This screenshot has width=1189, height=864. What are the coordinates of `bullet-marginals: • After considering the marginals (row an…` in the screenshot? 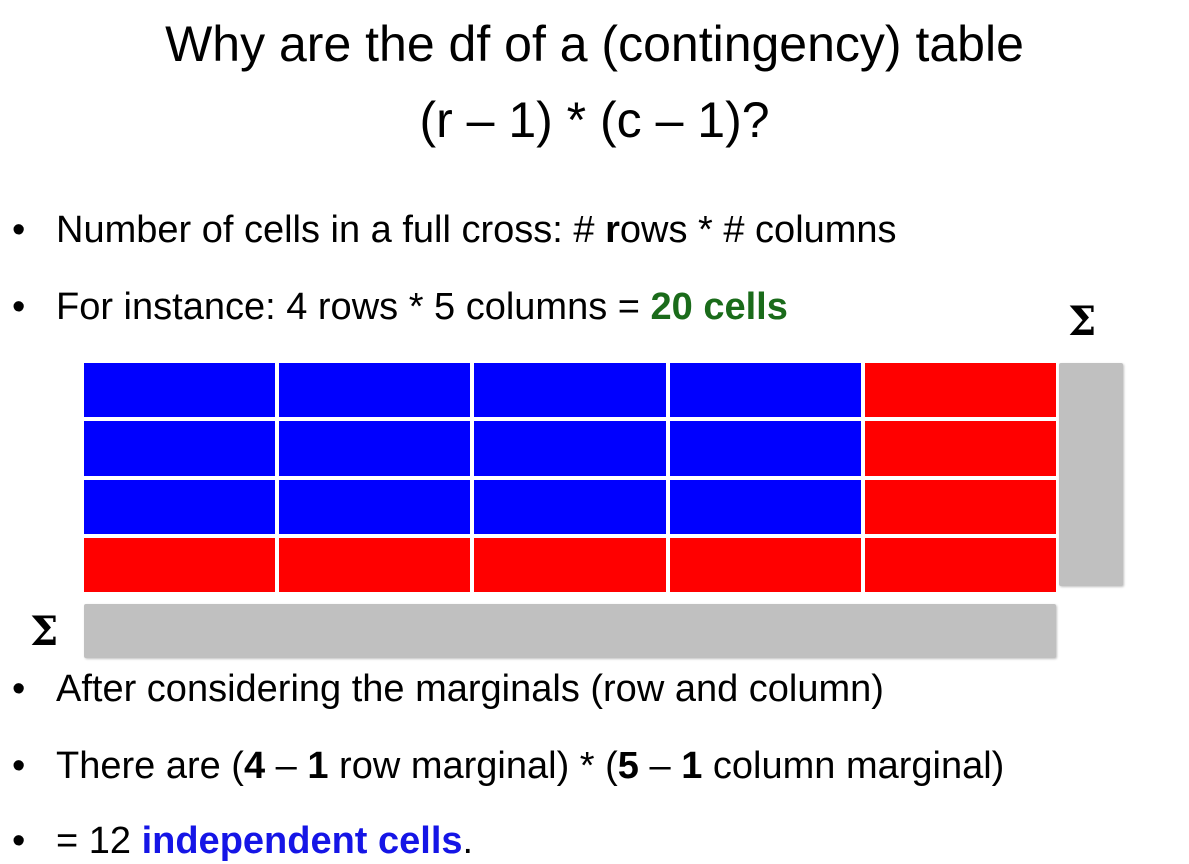 It's located at (448, 689).